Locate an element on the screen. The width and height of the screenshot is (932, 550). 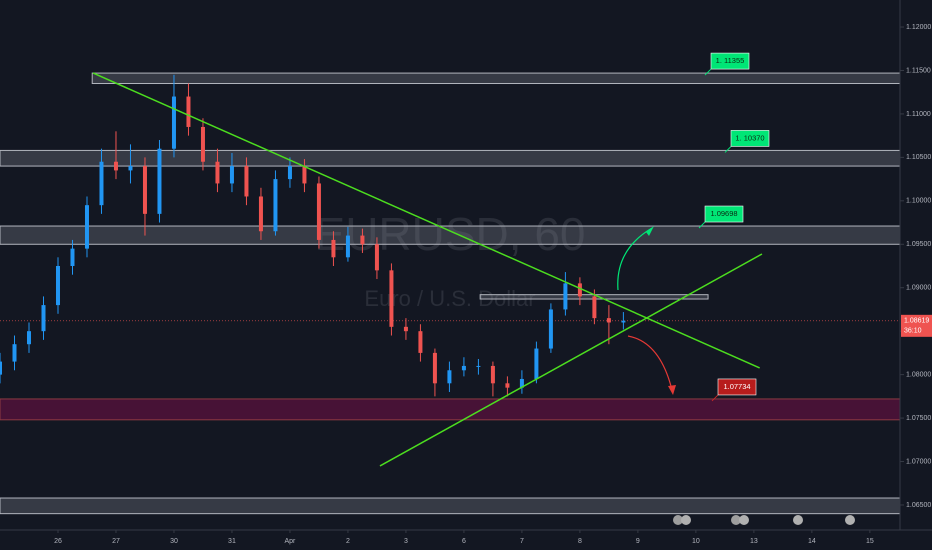
y-tick-label: 1.11000 is located at coordinates (918, 114).